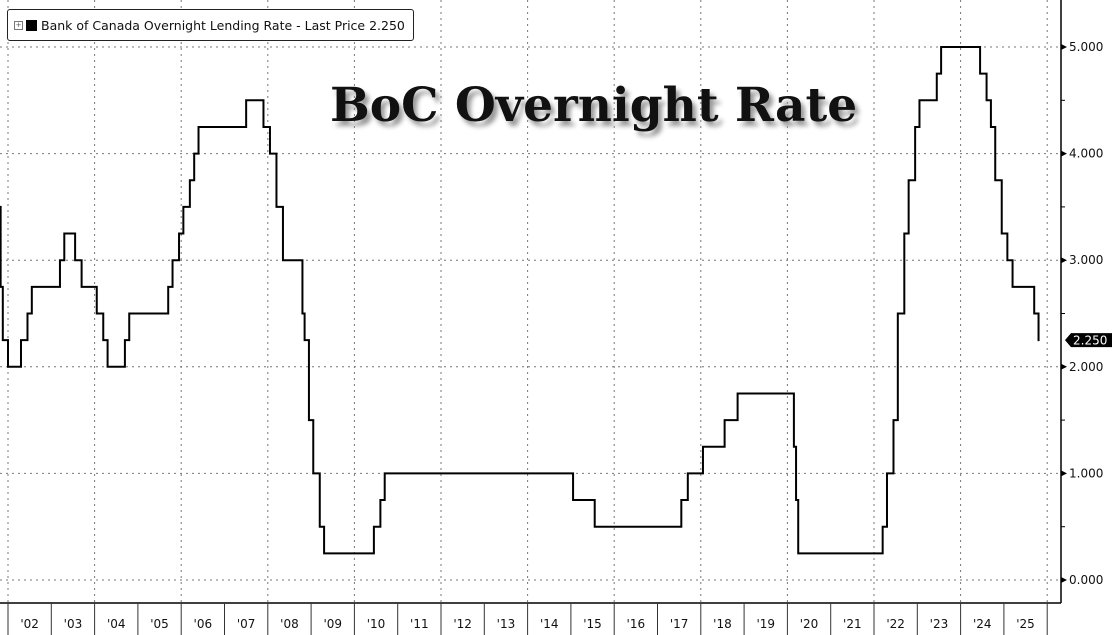 This screenshot has width=1112, height=635. What do you see at coordinates (679, 624) in the screenshot?
I see `x-tick-label: '17` at bounding box center [679, 624].